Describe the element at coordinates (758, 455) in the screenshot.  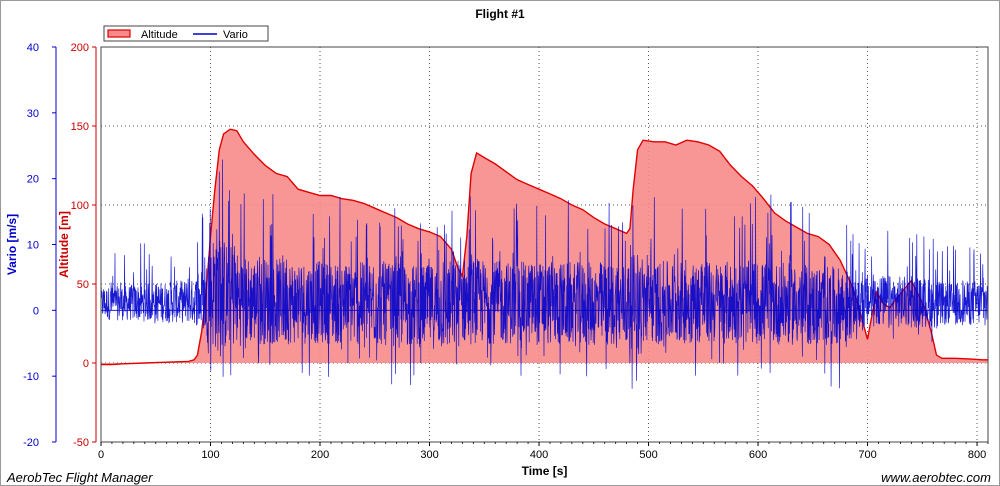
I see `x-tick-label: 600` at that location.